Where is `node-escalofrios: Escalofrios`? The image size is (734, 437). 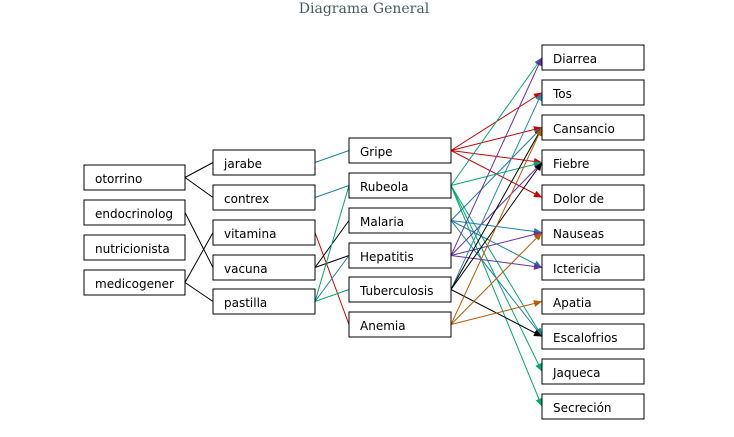
node-escalofrios: Escalofrios is located at coordinates (593, 336).